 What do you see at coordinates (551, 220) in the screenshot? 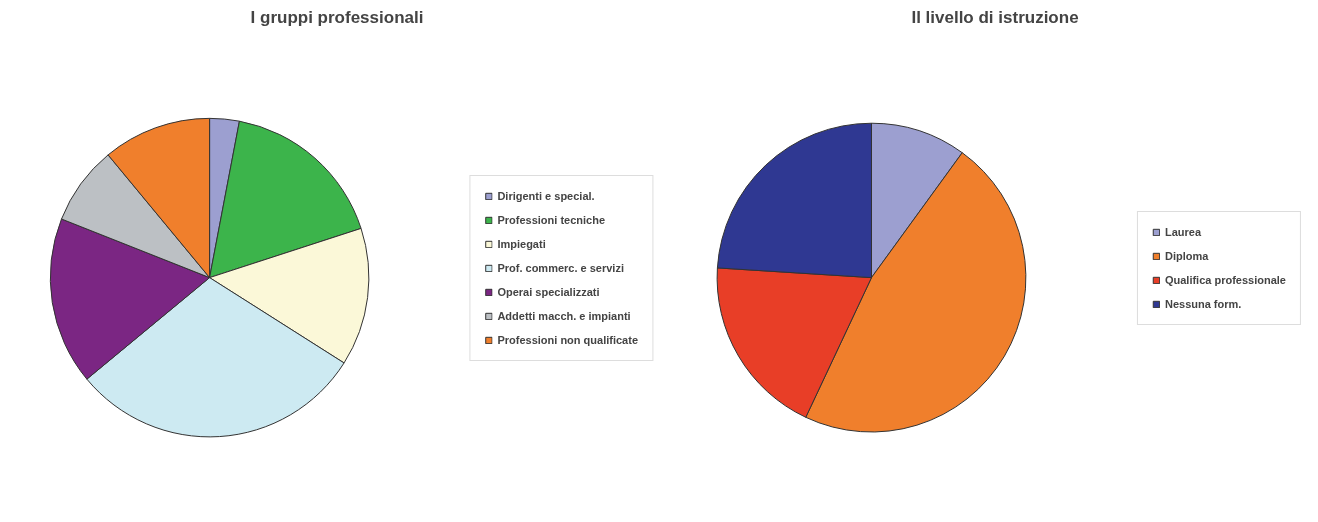
I see `legend-label: Professioni tecniche` at bounding box center [551, 220].